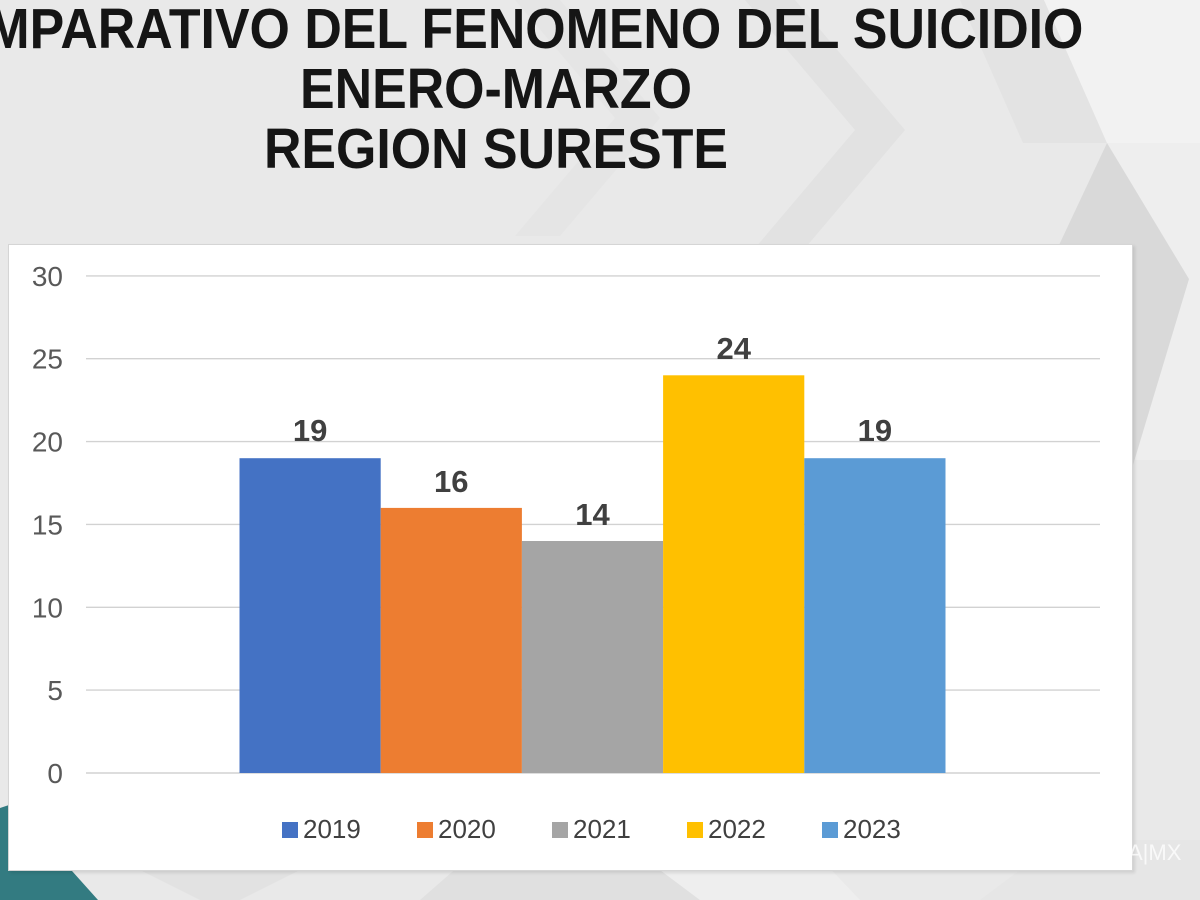 This screenshot has width=1200, height=900. I want to click on svg-text: 30, so click(47, 276).